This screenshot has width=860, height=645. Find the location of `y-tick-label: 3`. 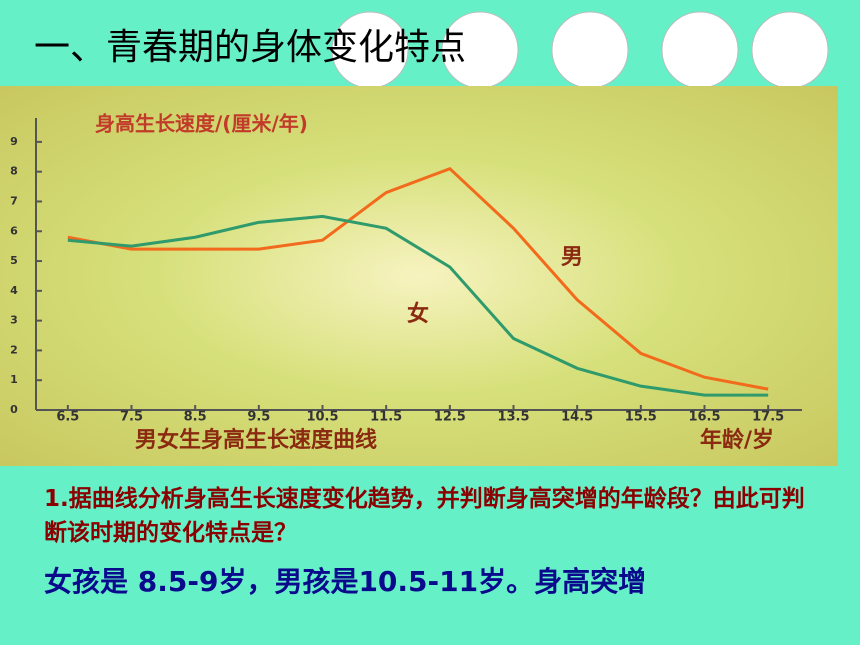

y-tick-label: 3 is located at coordinates (14, 320).